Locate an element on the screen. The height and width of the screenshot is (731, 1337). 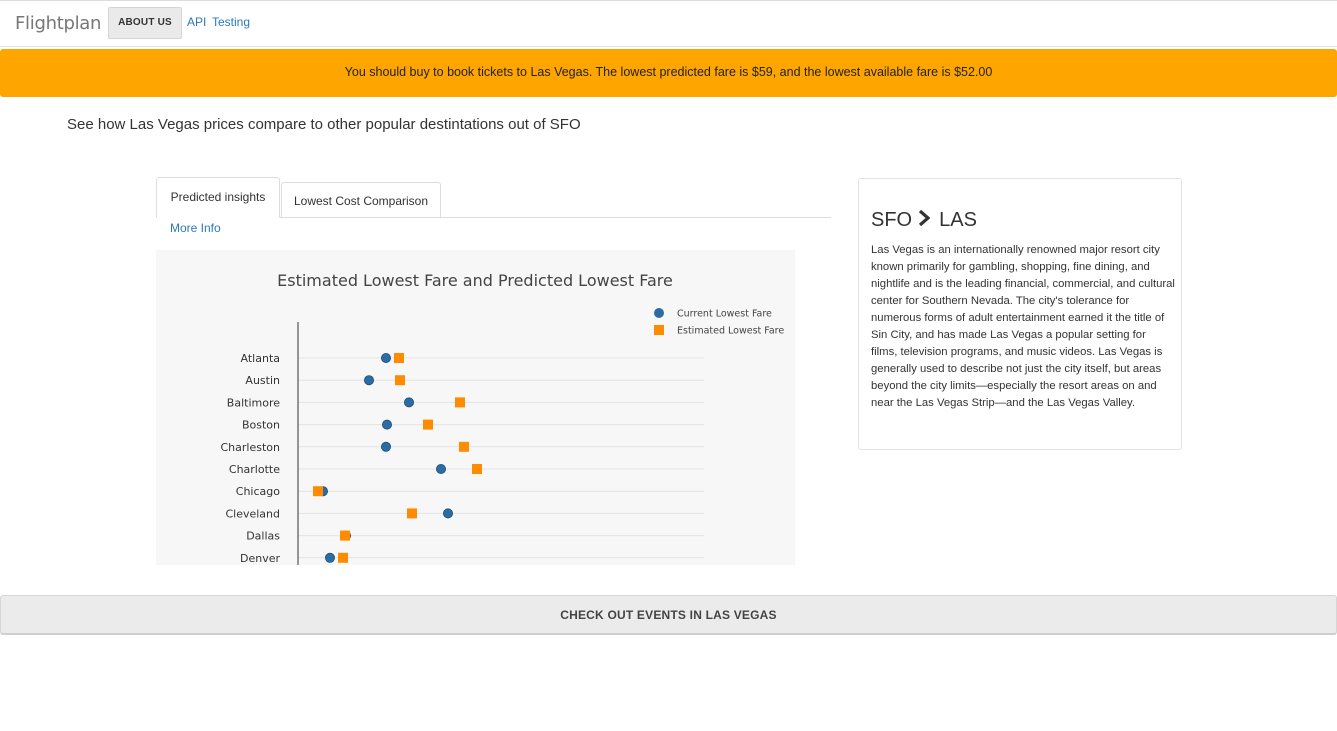
category-label: Cleveland is located at coordinates (252, 513).